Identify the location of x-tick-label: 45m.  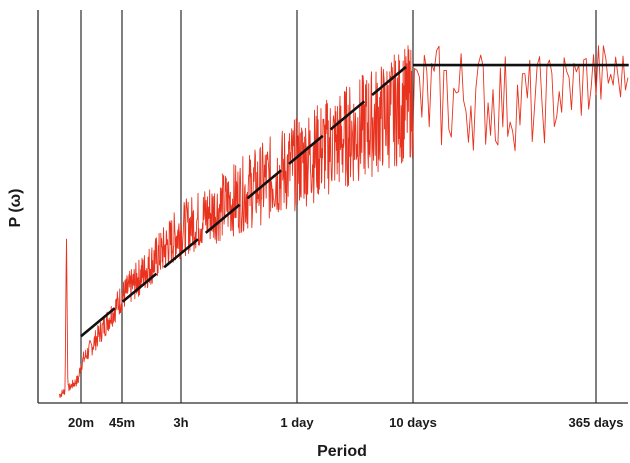
(122, 422).